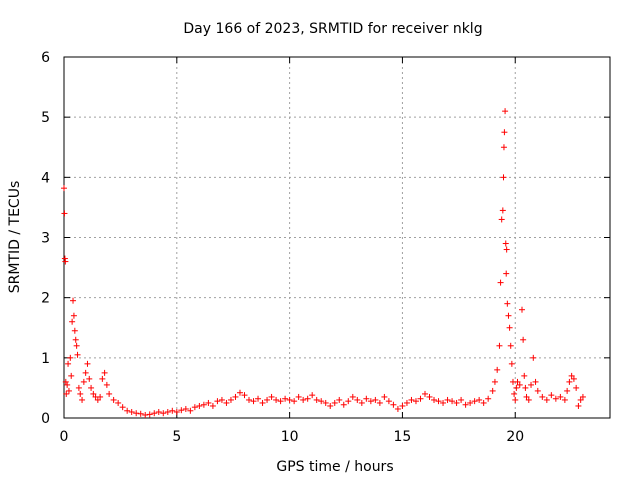 The width and height of the screenshot is (640, 480). Describe the element at coordinates (515, 437) in the screenshot. I see `x-tick-label: 20` at that location.